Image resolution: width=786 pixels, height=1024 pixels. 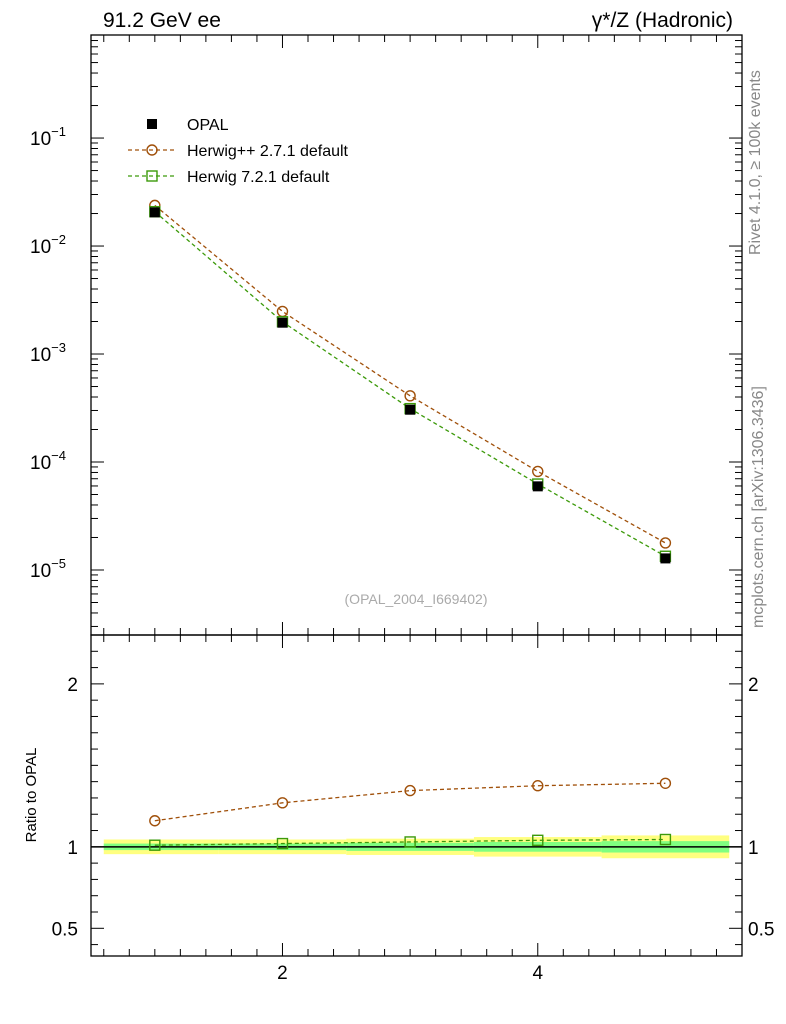 What do you see at coordinates (58, 455) in the screenshot?
I see `main-y-tick-exponent: −4` at bounding box center [58, 455].